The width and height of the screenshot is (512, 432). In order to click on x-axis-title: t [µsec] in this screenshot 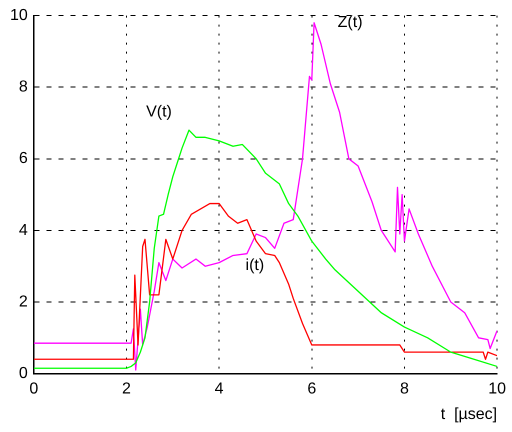, I will do `click(469, 414)`.